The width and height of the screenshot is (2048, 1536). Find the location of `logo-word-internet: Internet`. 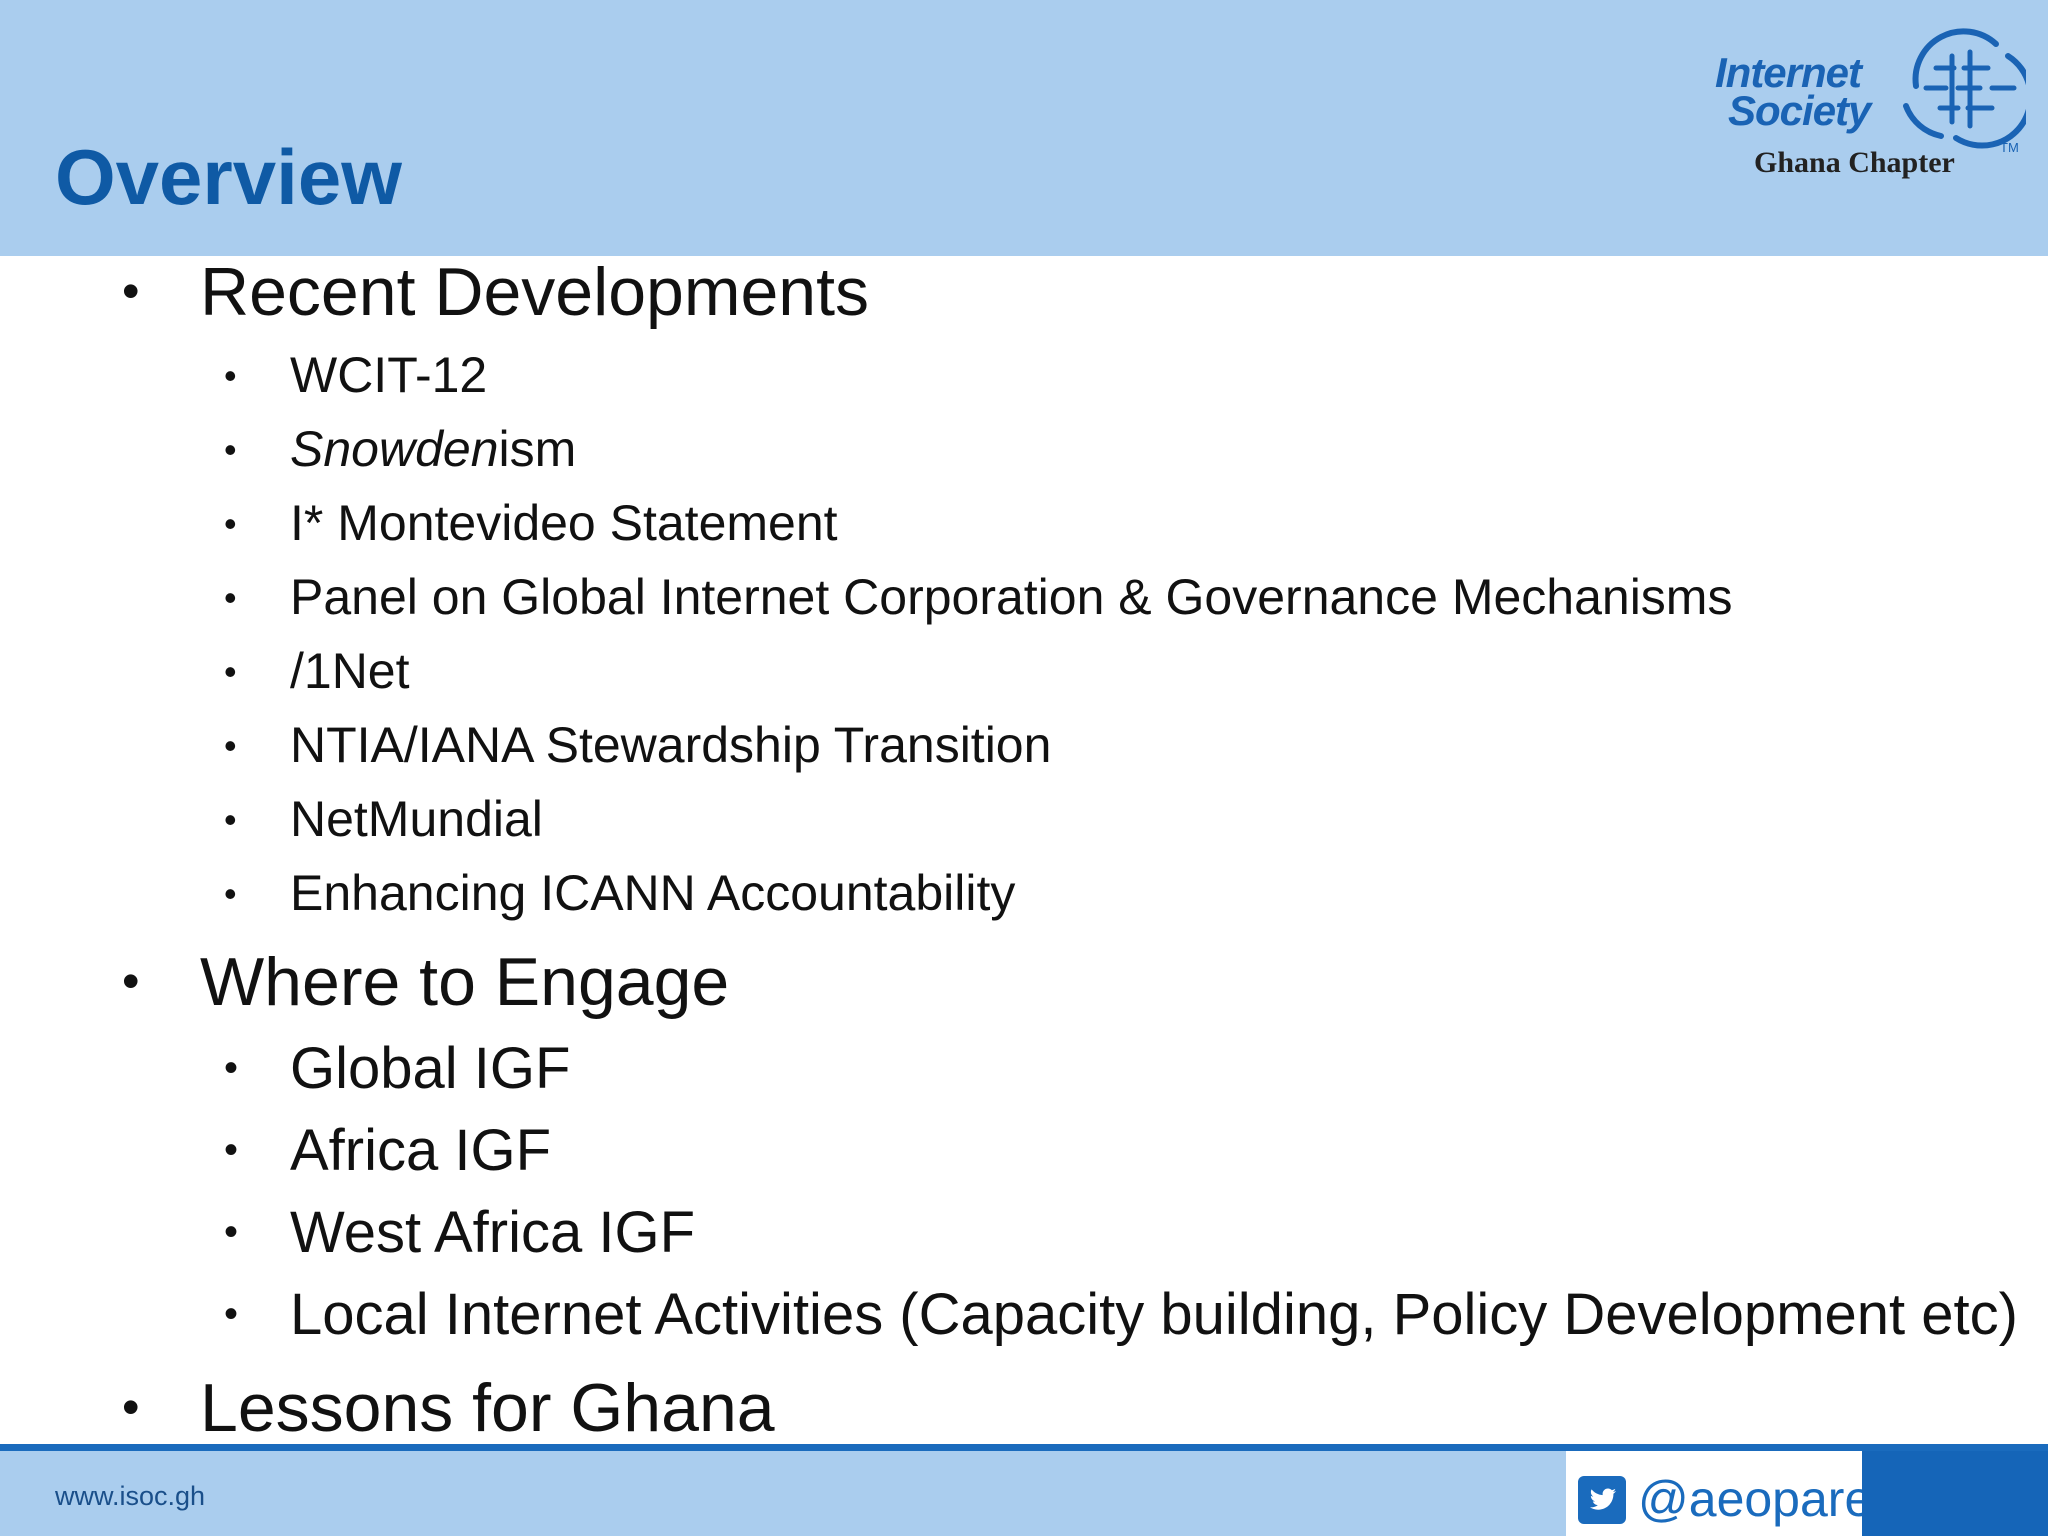

logo-word-internet: Internet is located at coordinates (1788, 72).